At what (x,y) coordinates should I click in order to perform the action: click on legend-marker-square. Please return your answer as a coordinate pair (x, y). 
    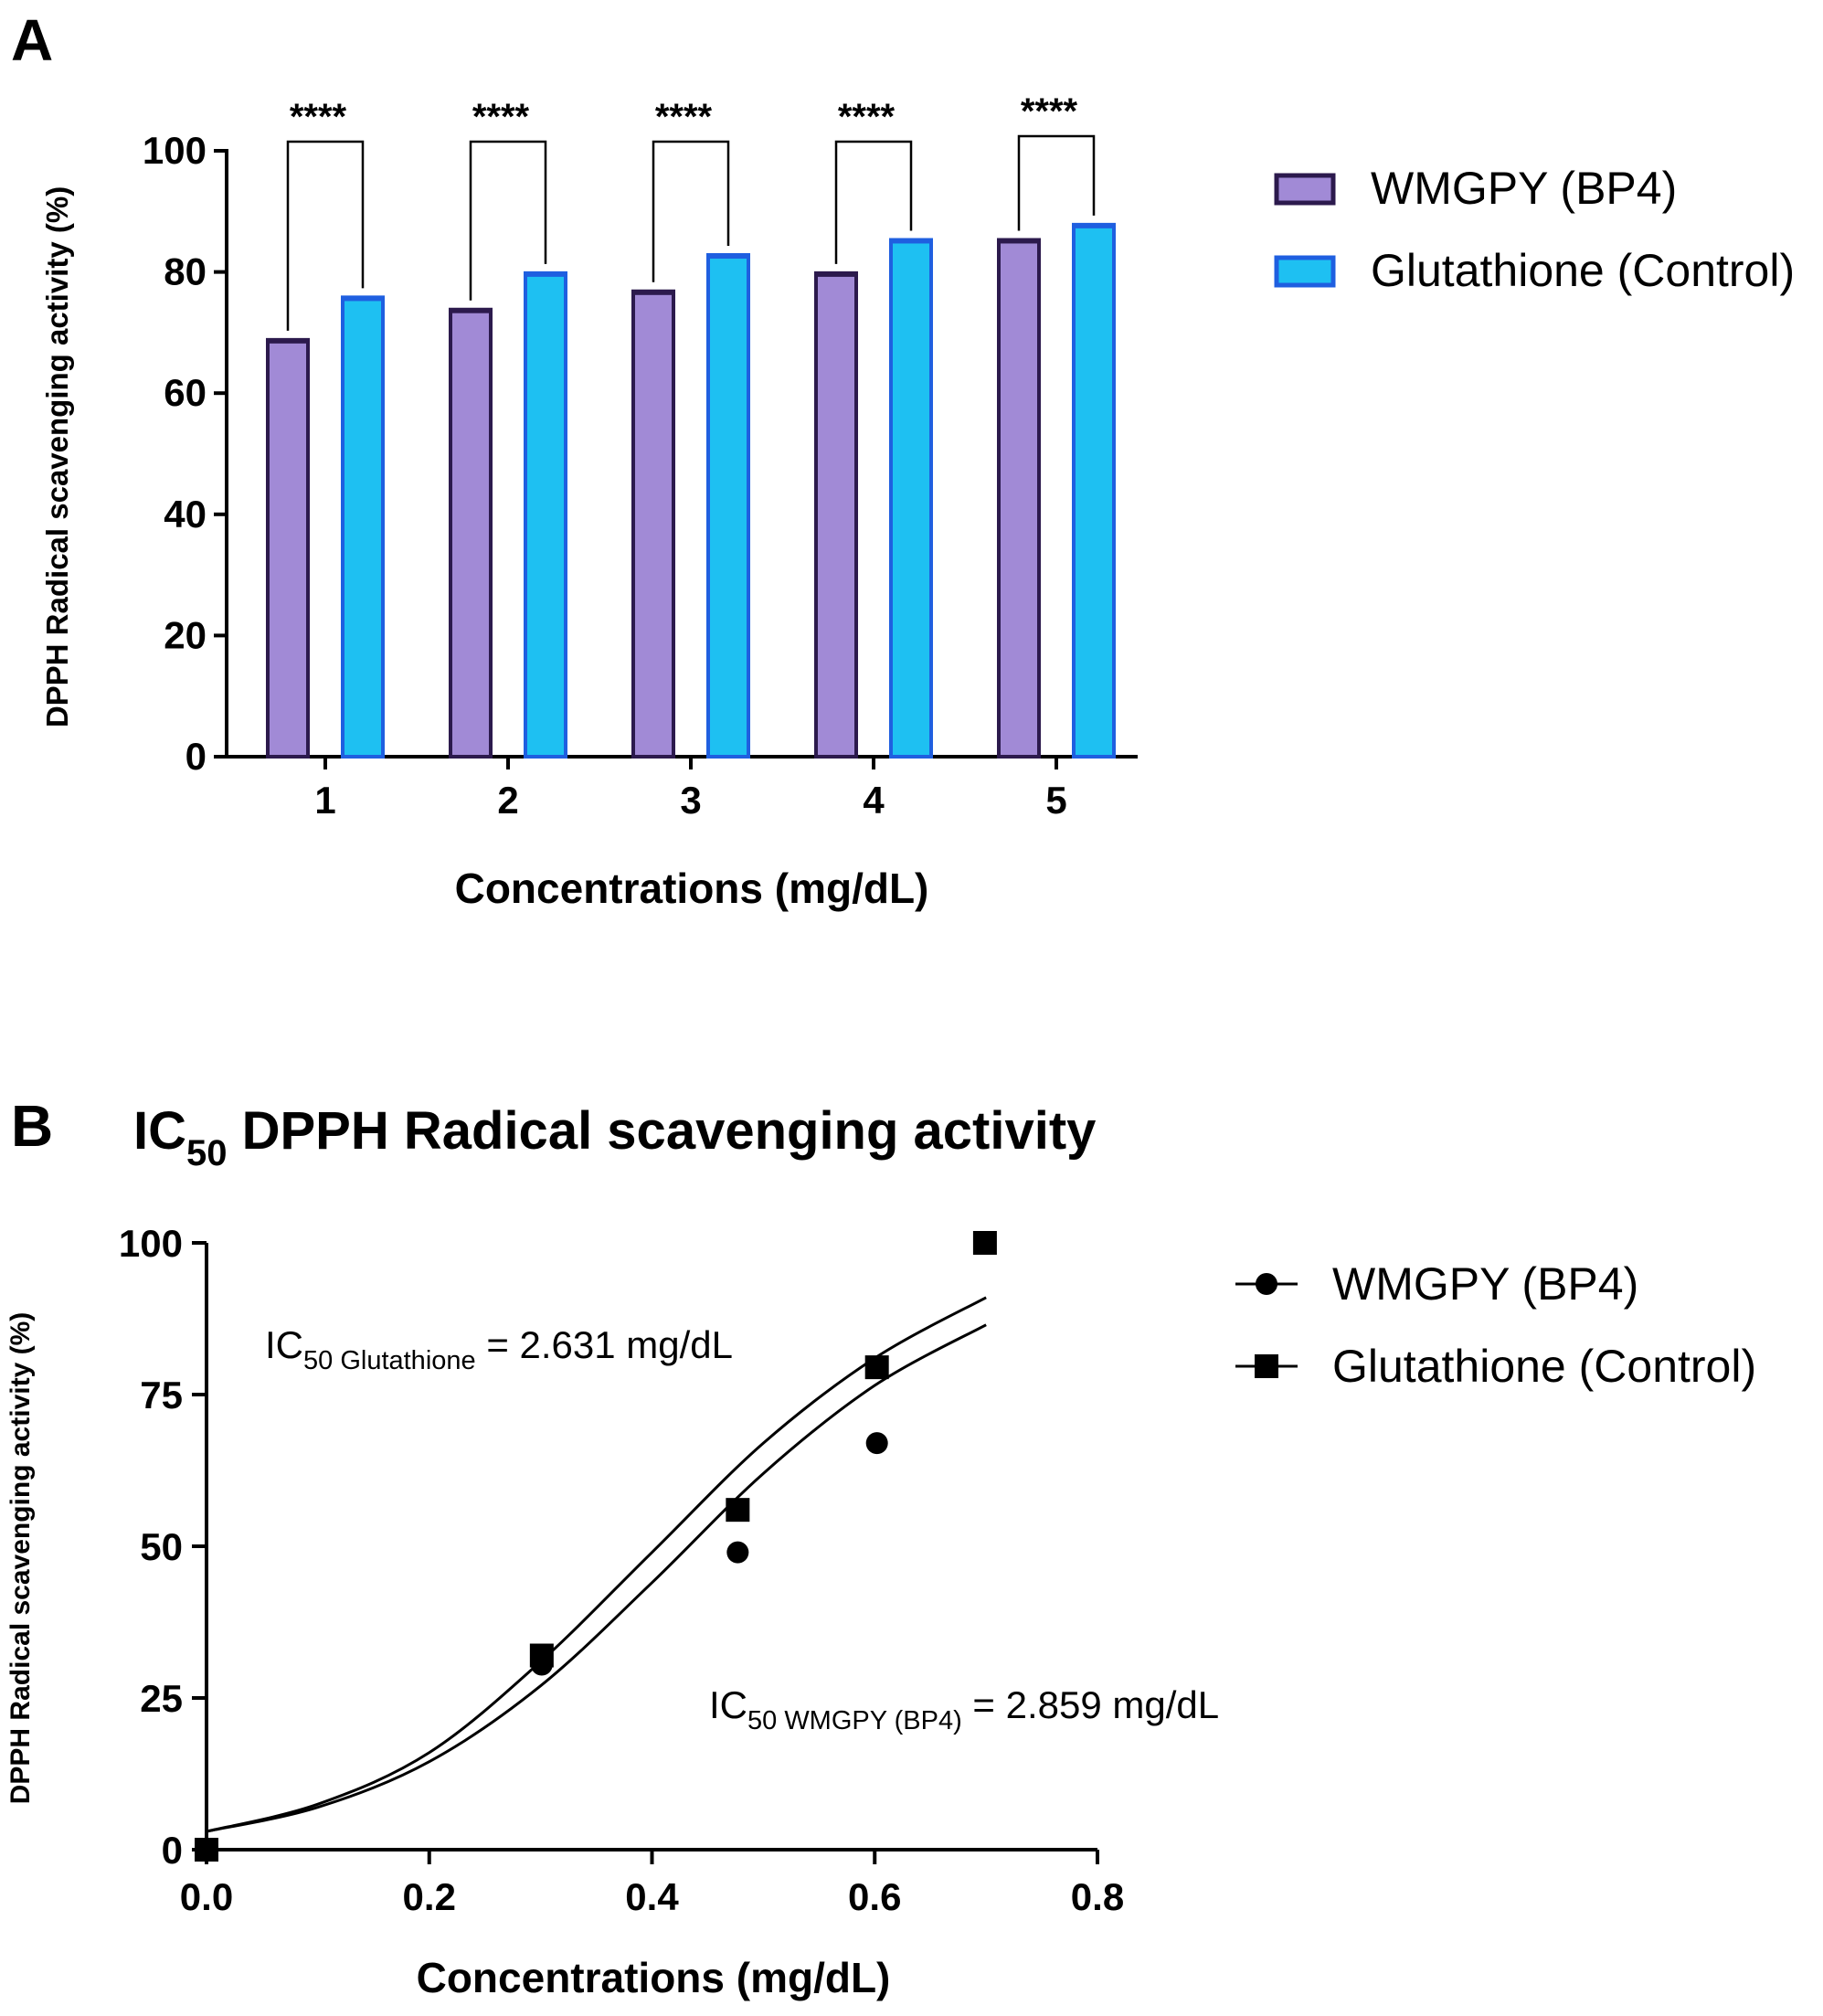
    Looking at the image, I should click on (1267, 1366).